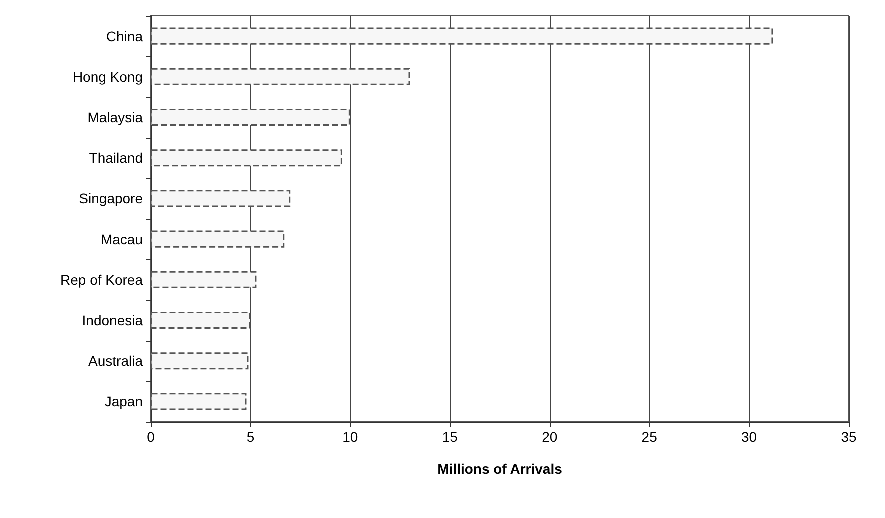 The width and height of the screenshot is (885, 518). I want to click on x-tick-label: 5, so click(250, 437).